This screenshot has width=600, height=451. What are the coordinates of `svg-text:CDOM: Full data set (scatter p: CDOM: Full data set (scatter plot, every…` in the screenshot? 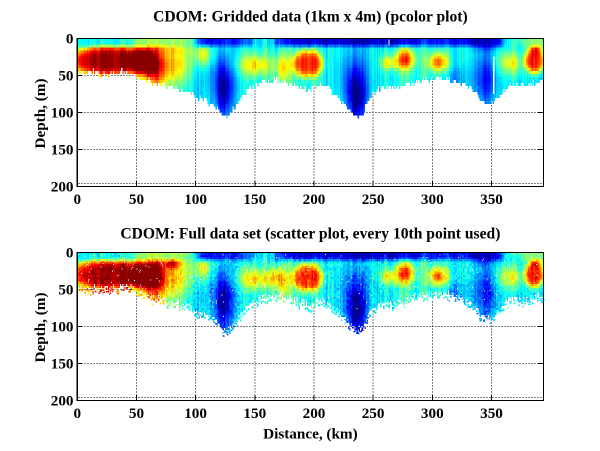 It's located at (310, 234).